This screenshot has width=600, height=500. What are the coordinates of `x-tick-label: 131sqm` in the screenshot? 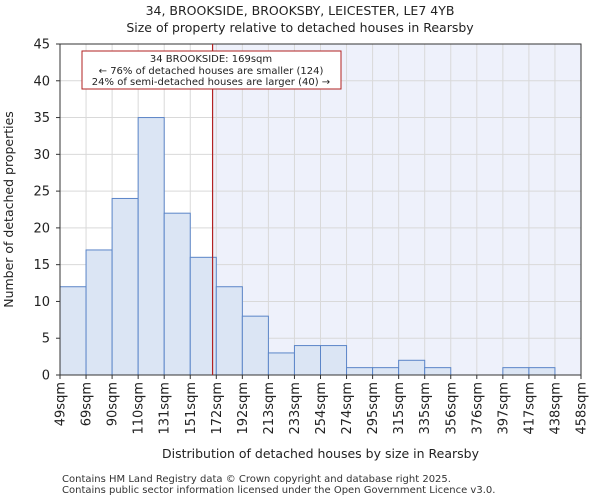 It's located at (165, 408).